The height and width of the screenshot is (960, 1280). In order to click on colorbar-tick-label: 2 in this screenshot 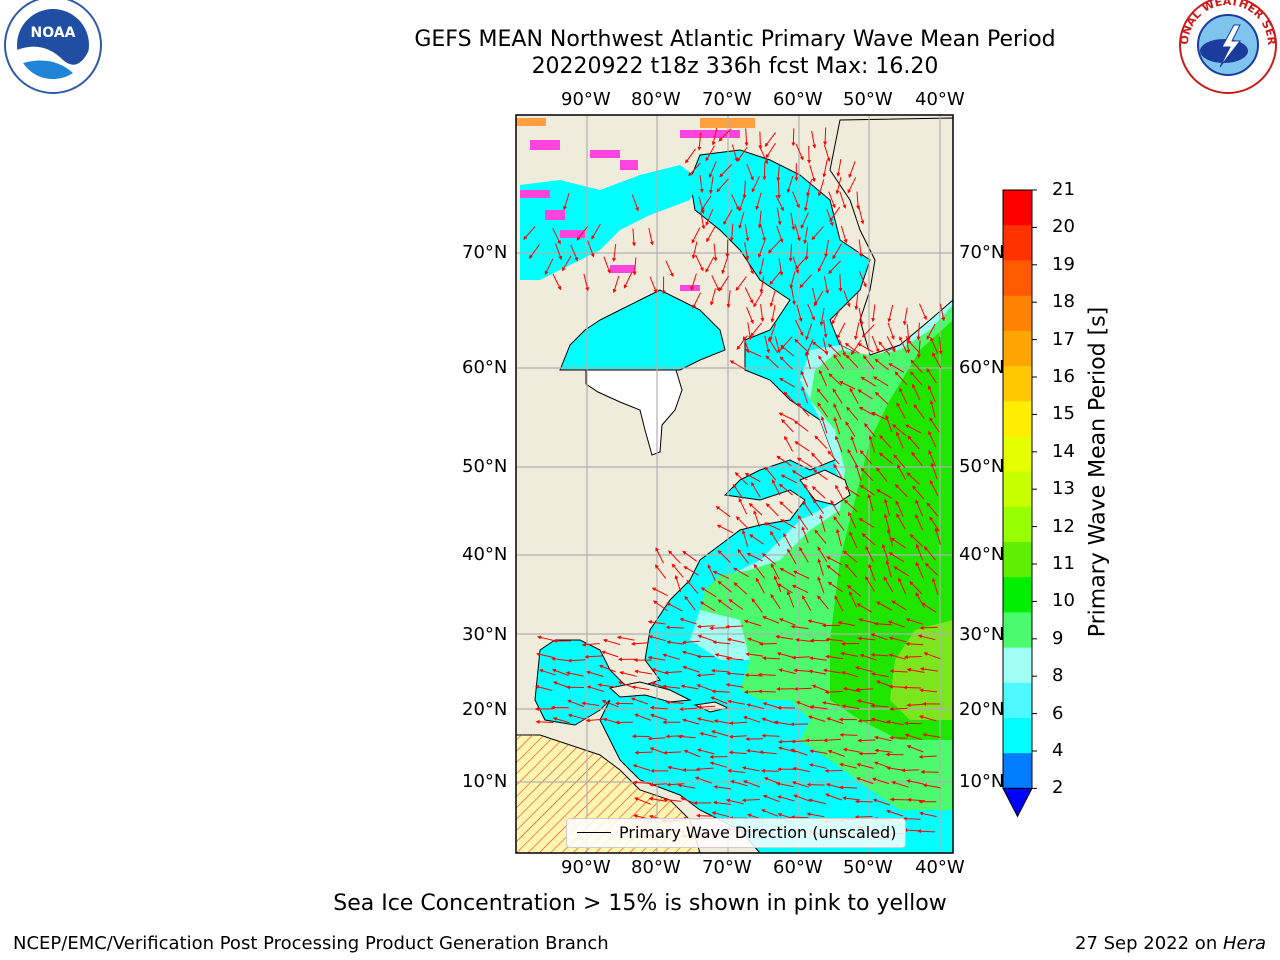, I will do `click(1058, 788)`.